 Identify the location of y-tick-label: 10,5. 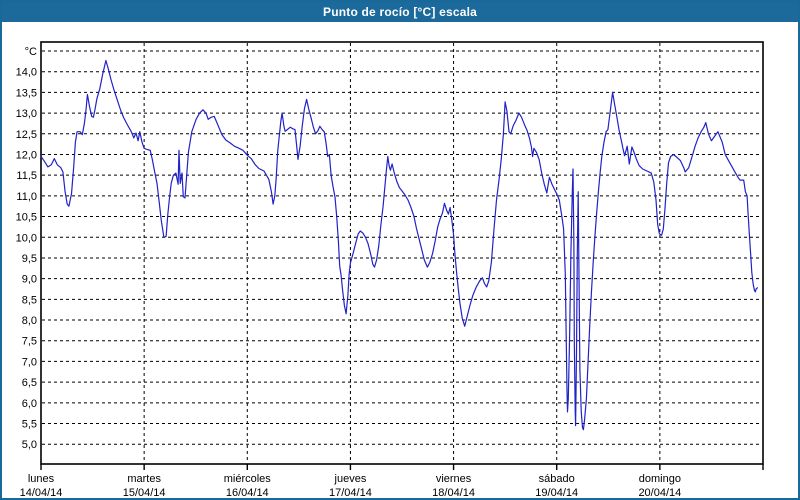
(26, 218).